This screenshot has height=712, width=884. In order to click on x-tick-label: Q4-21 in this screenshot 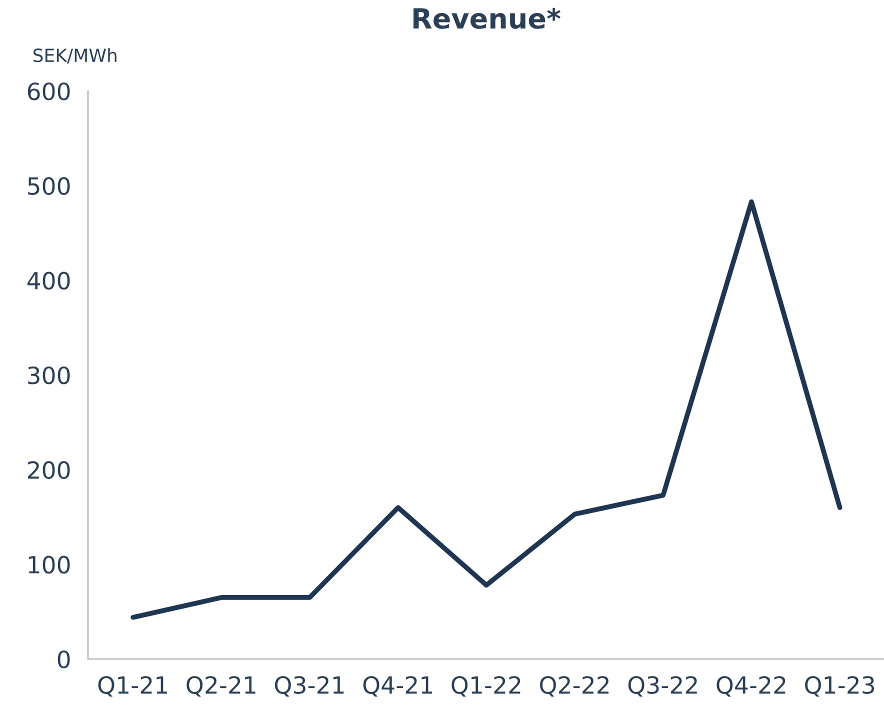, I will do `click(397, 686)`.